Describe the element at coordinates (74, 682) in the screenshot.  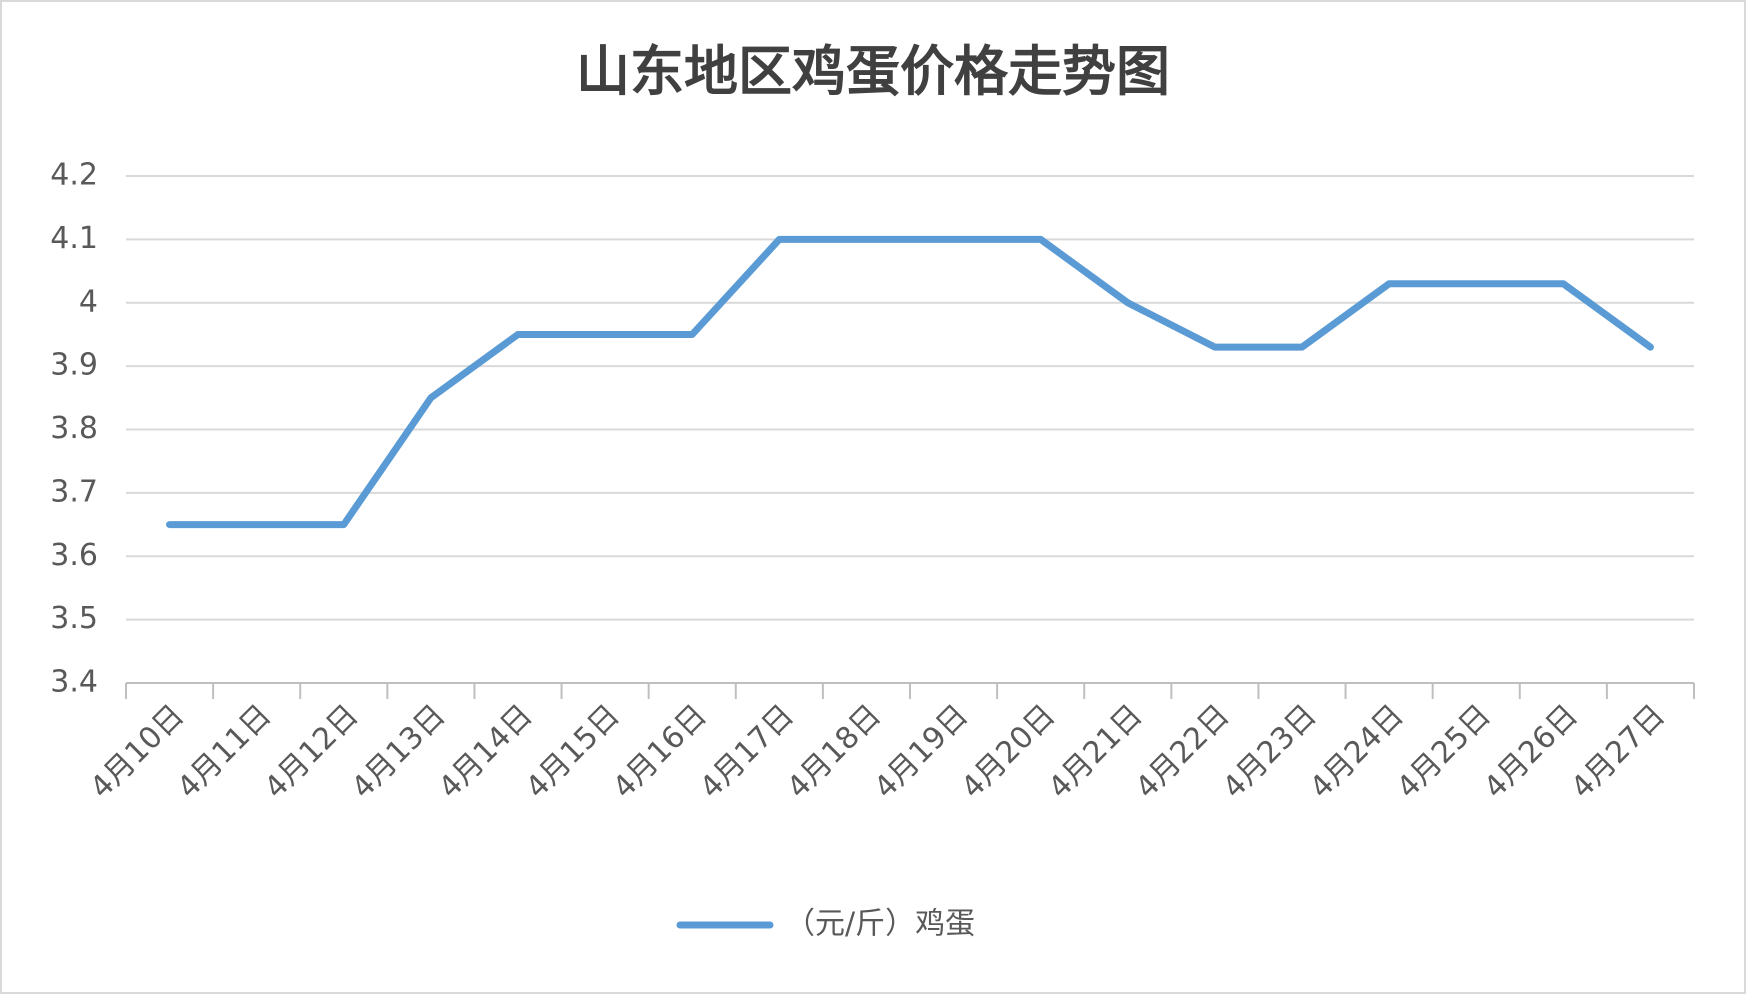
I see `y-tick-label: 3.4` at that location.